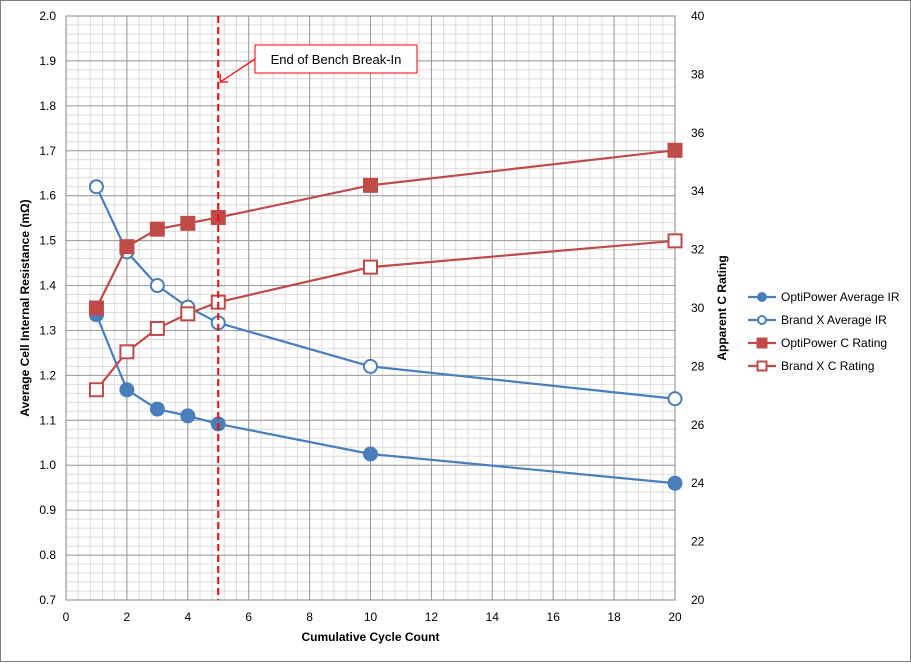  I want to click on annotation-arrowhead, so click(224, 78).